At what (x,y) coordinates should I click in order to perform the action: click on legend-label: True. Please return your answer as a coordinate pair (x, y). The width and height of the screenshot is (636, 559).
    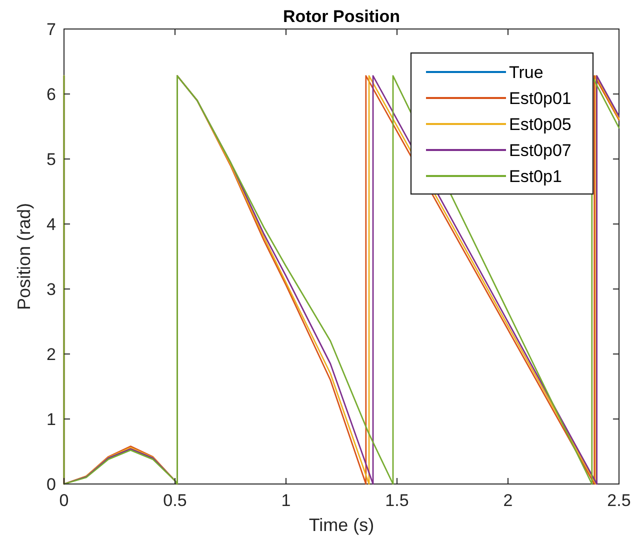
    Looking at the image, I should click on (526, 72).